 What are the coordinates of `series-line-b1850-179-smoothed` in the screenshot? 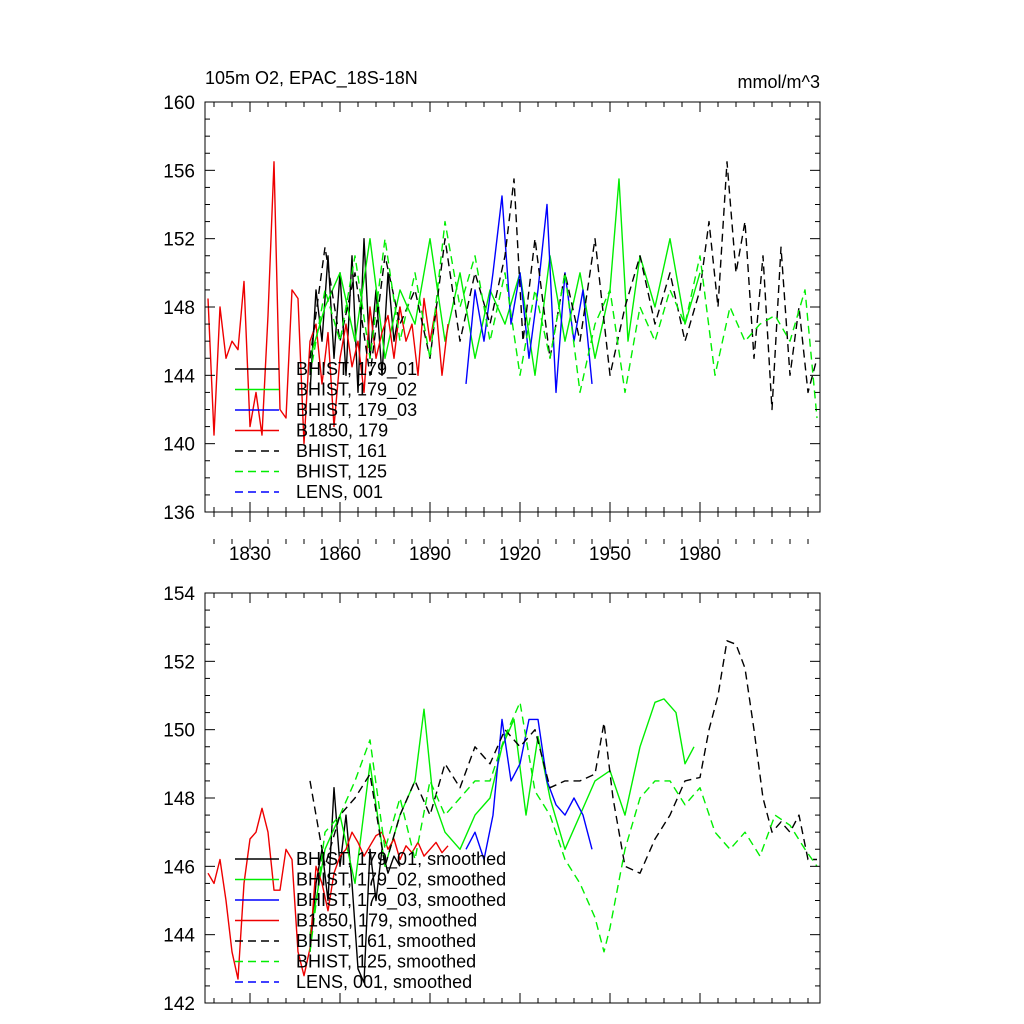 It's located at (328, 893).